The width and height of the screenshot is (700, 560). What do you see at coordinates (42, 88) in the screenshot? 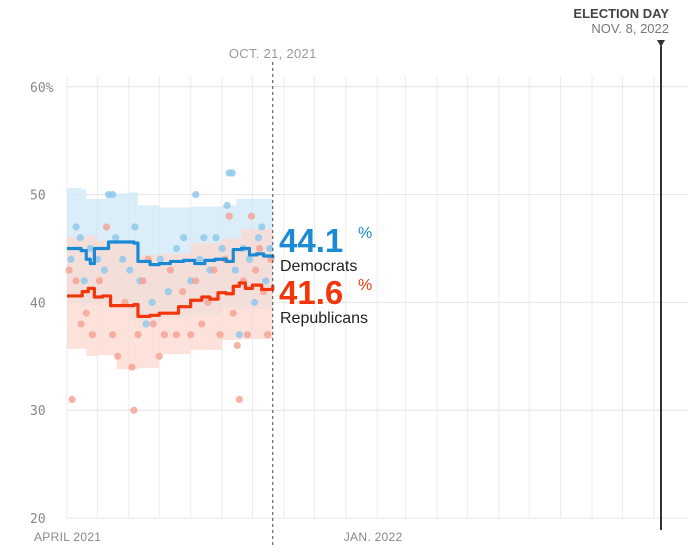
I see `y-tick-label: 60%` at bounding box center [42, 88].